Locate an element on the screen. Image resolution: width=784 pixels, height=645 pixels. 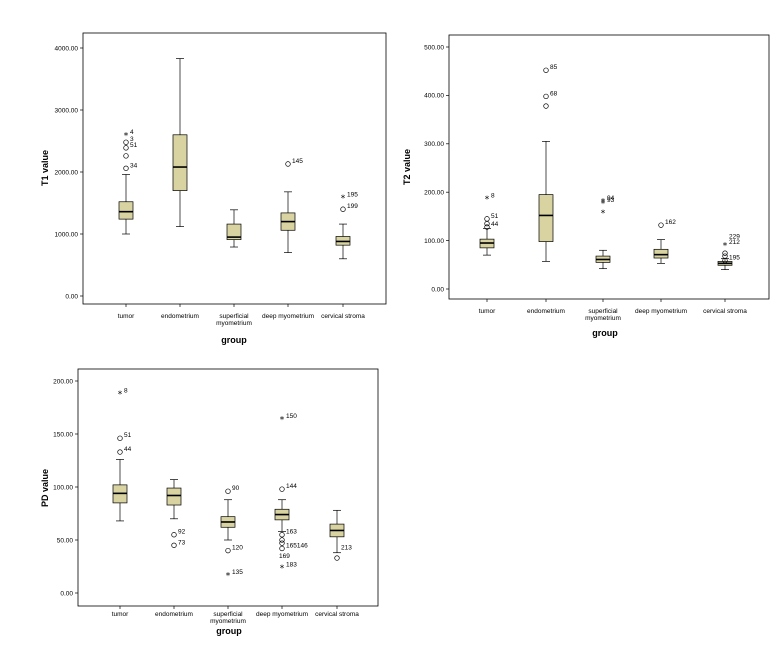
t1-ytick-label: 4000.00 is located at coordinates (67, 48).